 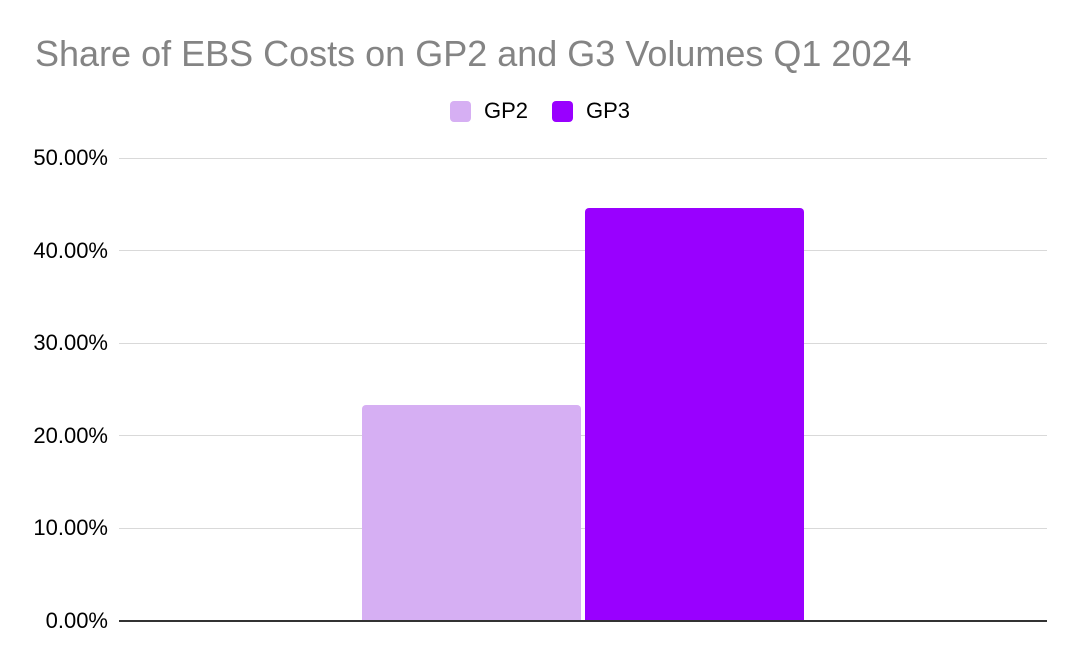 I want to click on legend-swatch-gp2, so click(x=460, y=111).